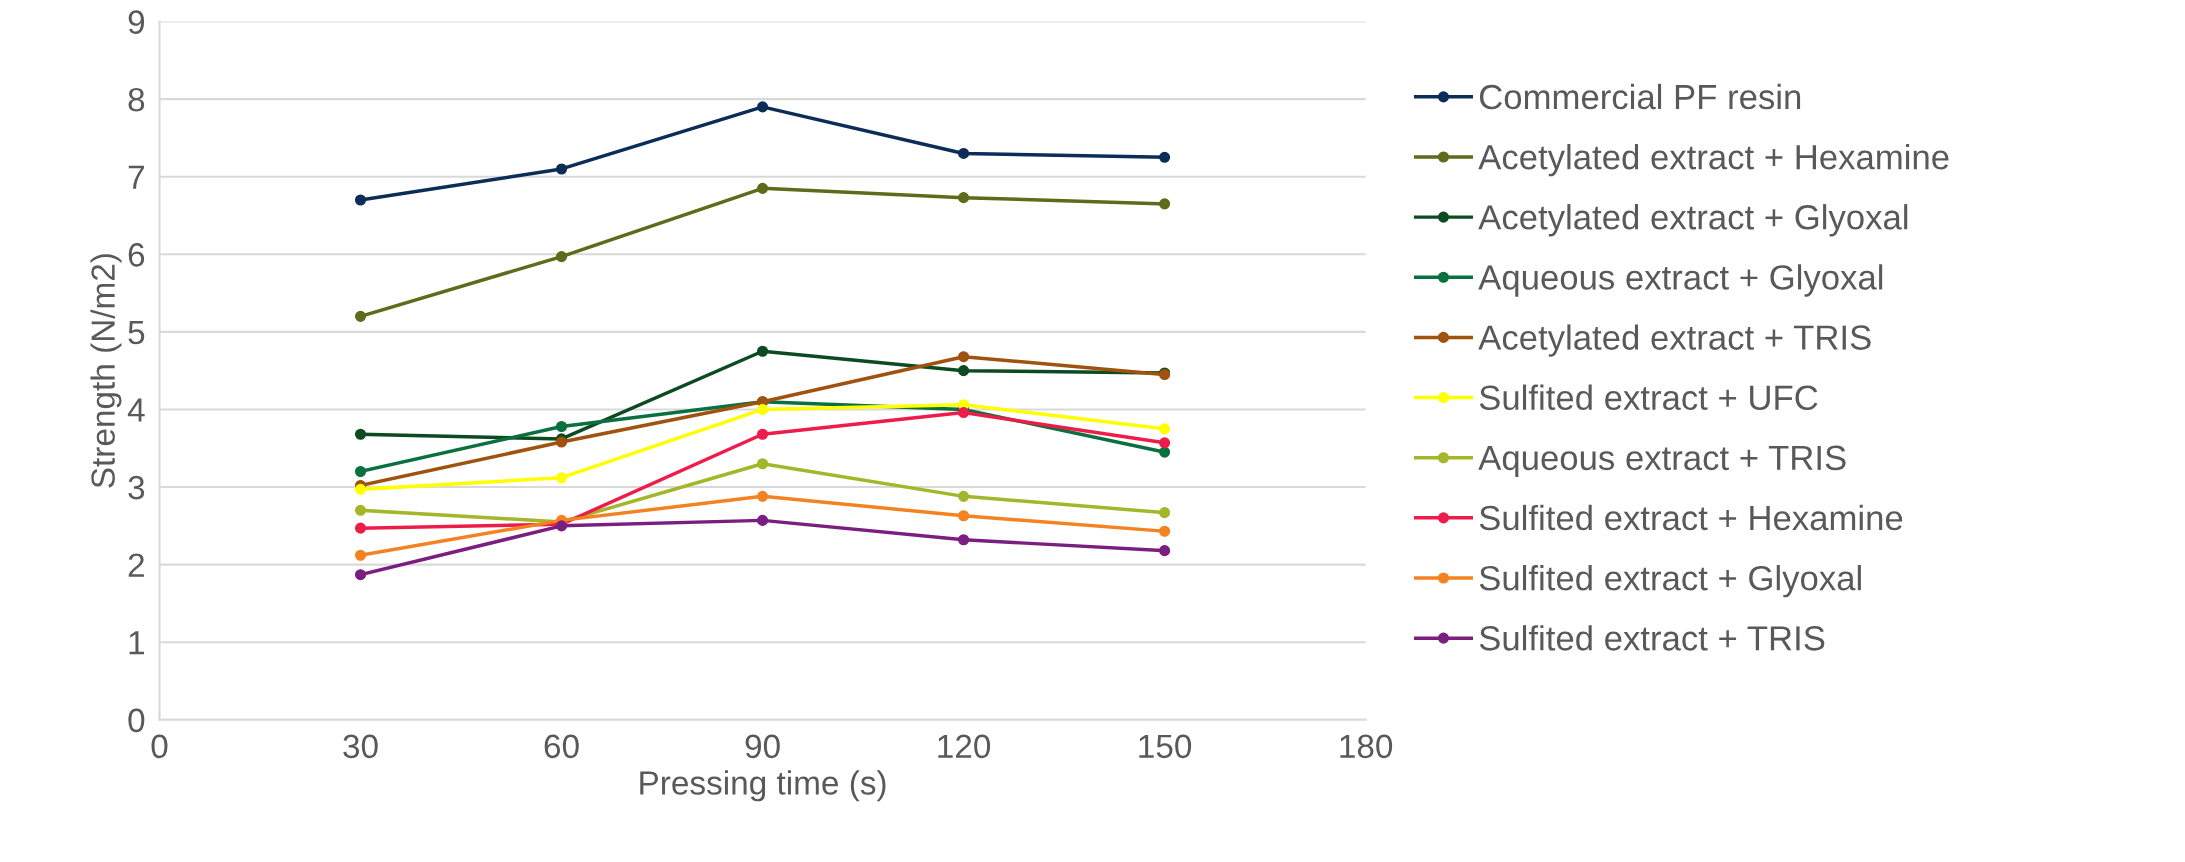 The height and width of the screenshot is (862, 2185). What do you see at coordinates (136, 720) in the screenshot?
I see `y-tick-label: 0` at bounding box center [136, 720].